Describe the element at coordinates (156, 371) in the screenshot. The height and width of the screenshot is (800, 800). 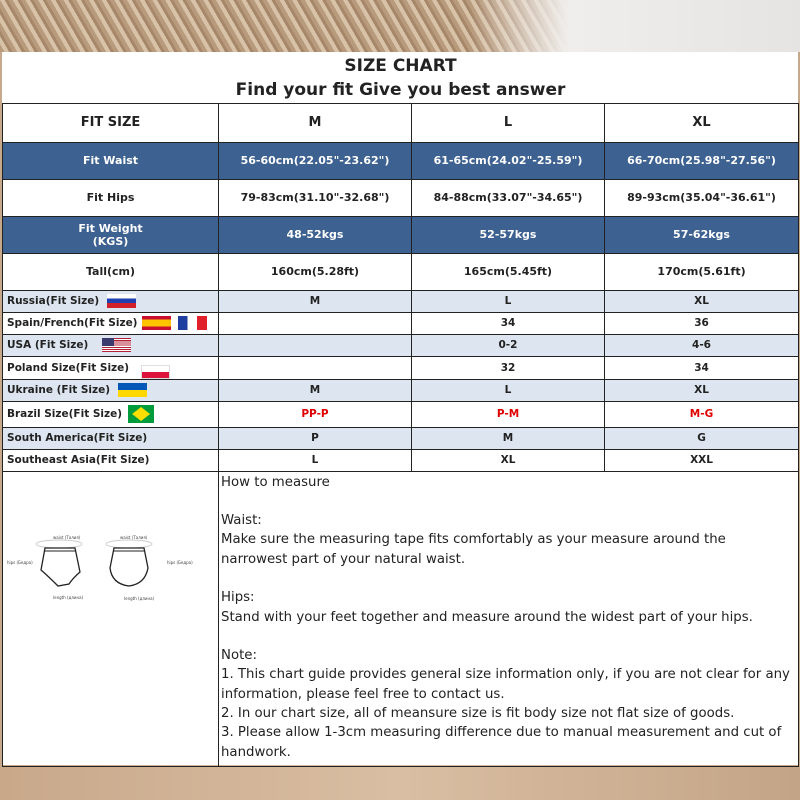
I see `poland-flag-icon` at that location.